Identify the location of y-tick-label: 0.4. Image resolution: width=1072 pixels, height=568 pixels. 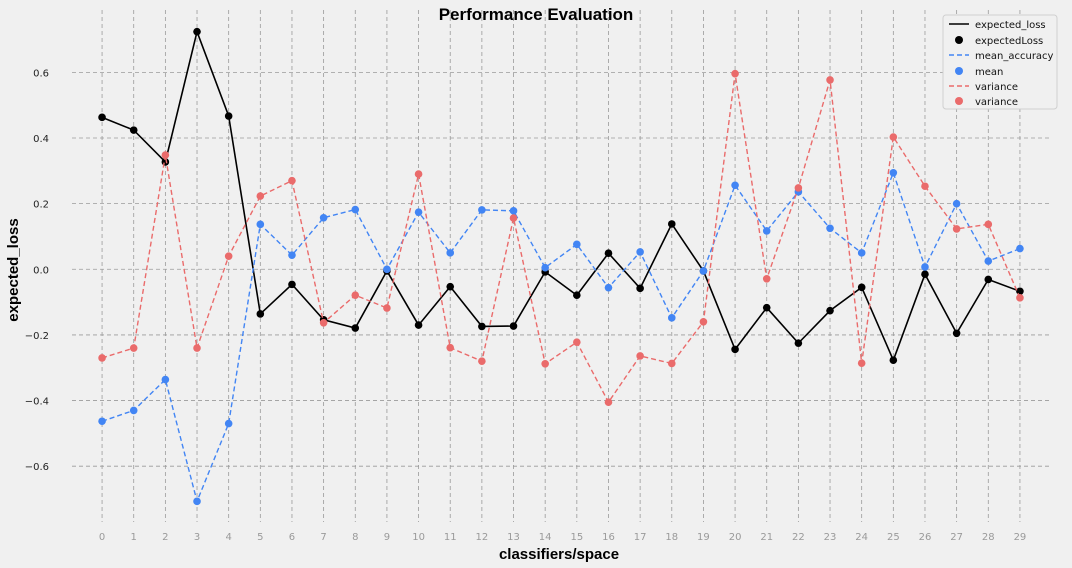
(41, 139).